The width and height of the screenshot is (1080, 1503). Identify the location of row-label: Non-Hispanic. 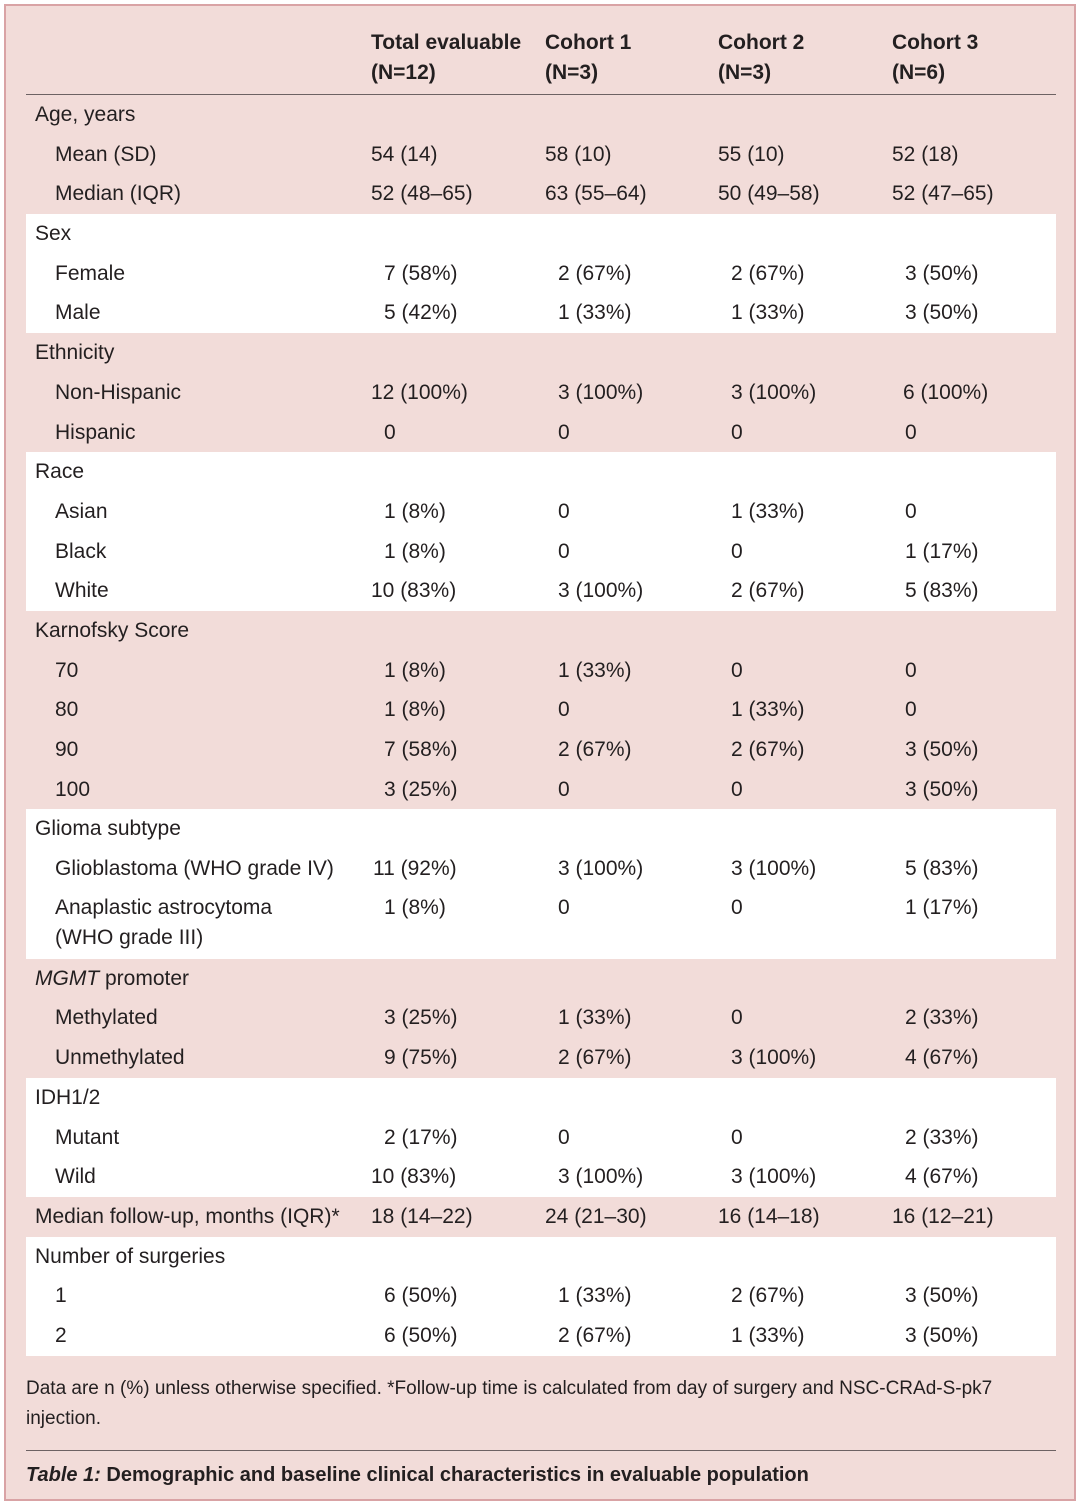
(118, 392).